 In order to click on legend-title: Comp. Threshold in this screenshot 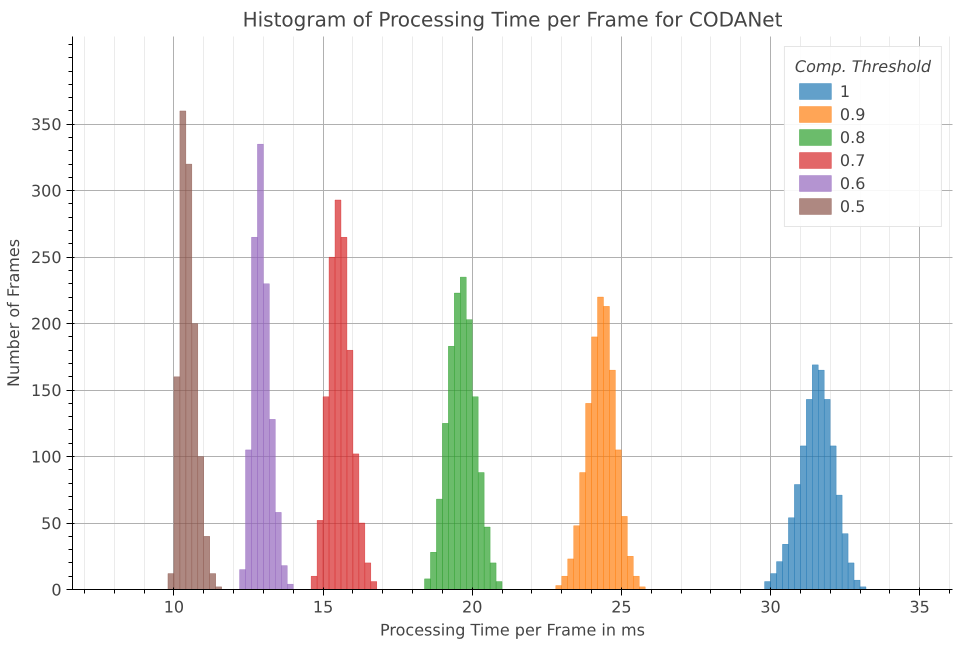, I will do `click(862, 66)`.